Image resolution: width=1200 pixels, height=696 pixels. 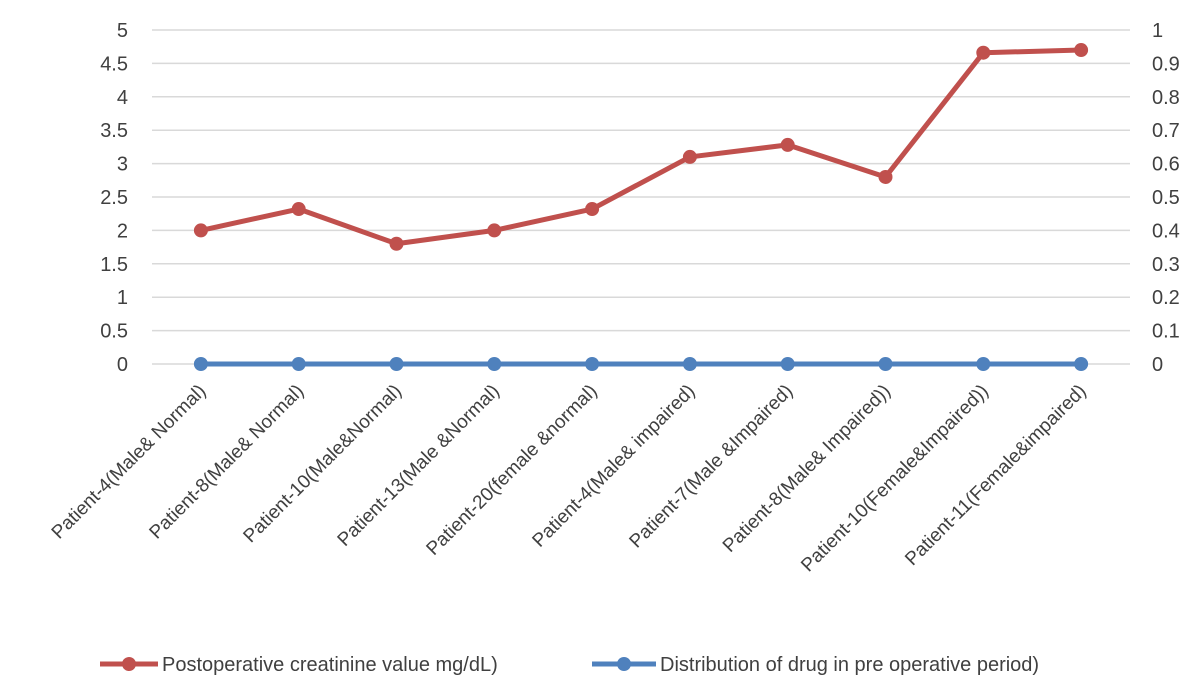 I want to click on right-tick-label: 1, so click(x=1157, y=31).